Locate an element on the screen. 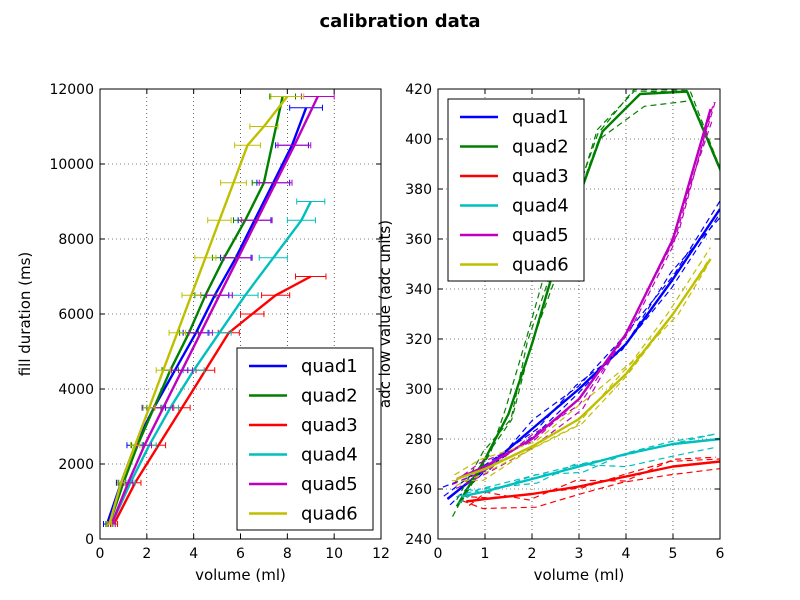 The width and height of the screenshot is (800, 600). x-tick-label: 1 is located at coordinates (485, 554).